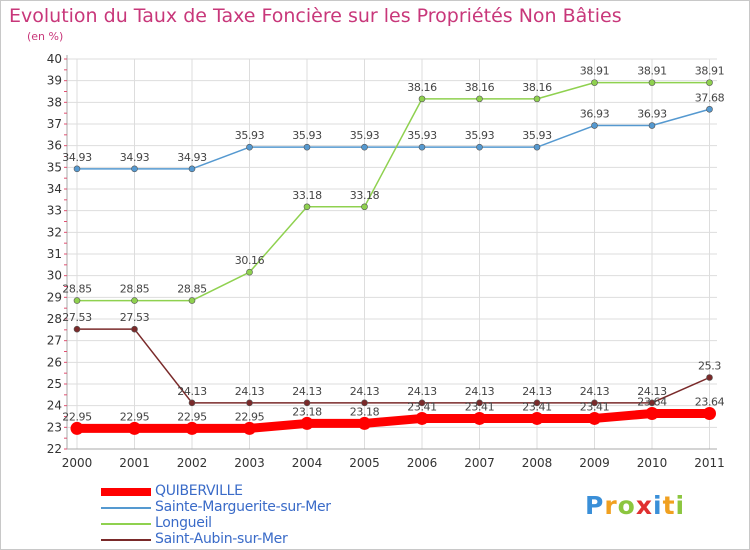  What do you see at coordinates (710, 97) in the screenshot?
I see `data-label: 37.68` at bounding box center [710, 97].